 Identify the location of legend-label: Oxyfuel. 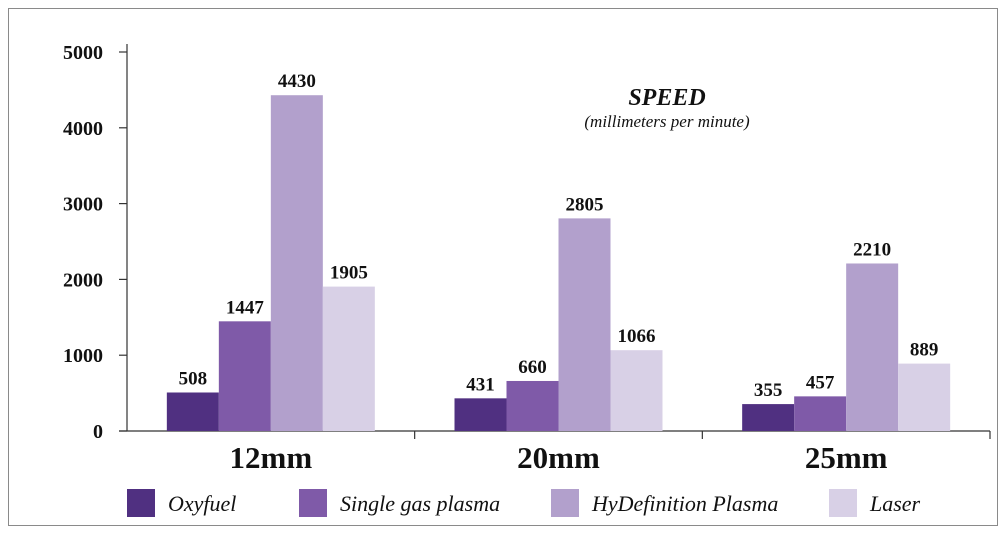
(202, 503).